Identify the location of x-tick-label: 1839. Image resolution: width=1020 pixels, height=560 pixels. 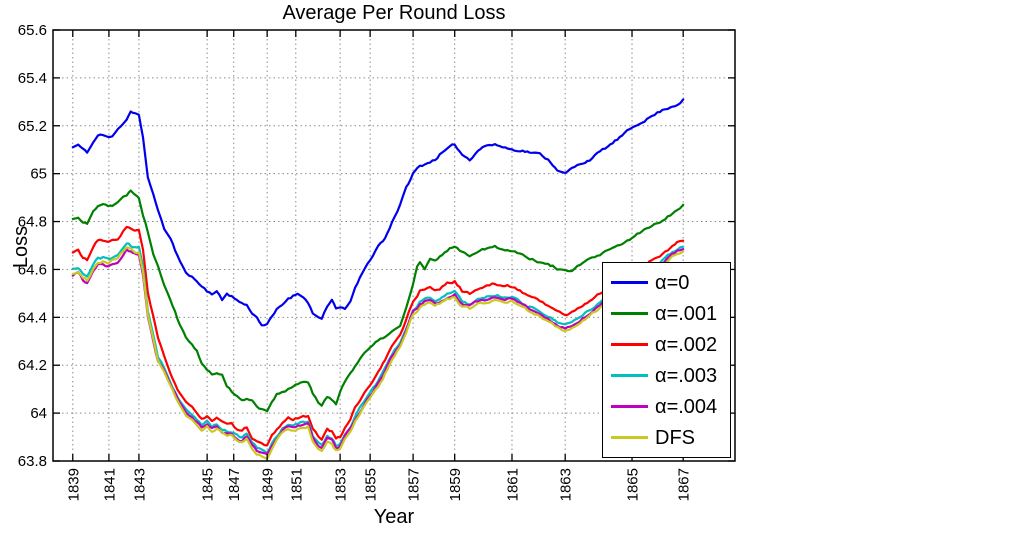
(73, 484).